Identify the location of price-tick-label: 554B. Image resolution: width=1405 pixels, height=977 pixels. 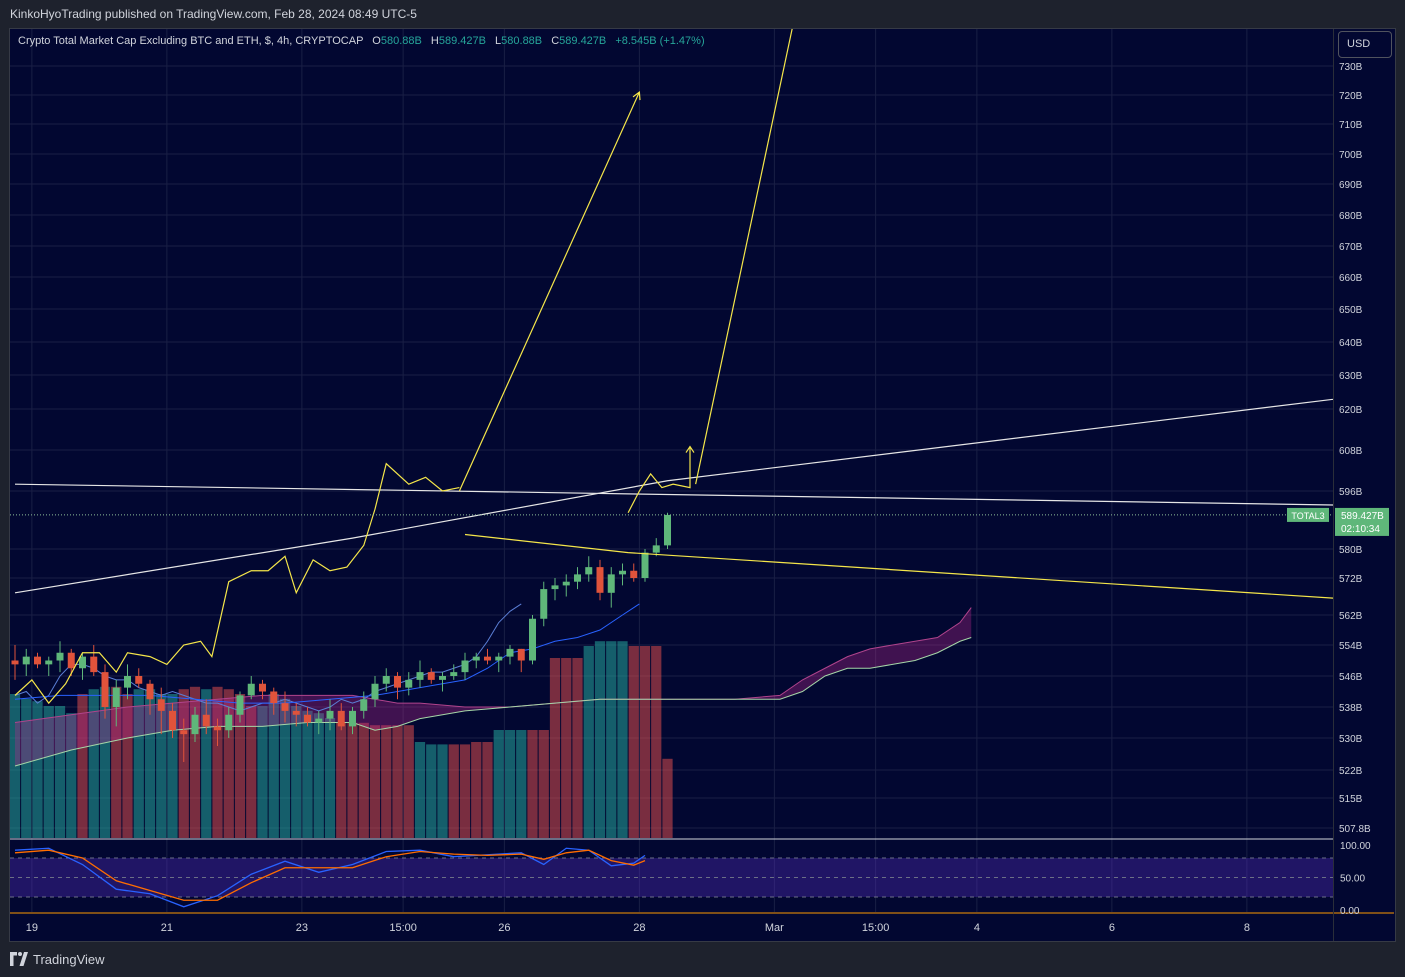
(1351, 646).